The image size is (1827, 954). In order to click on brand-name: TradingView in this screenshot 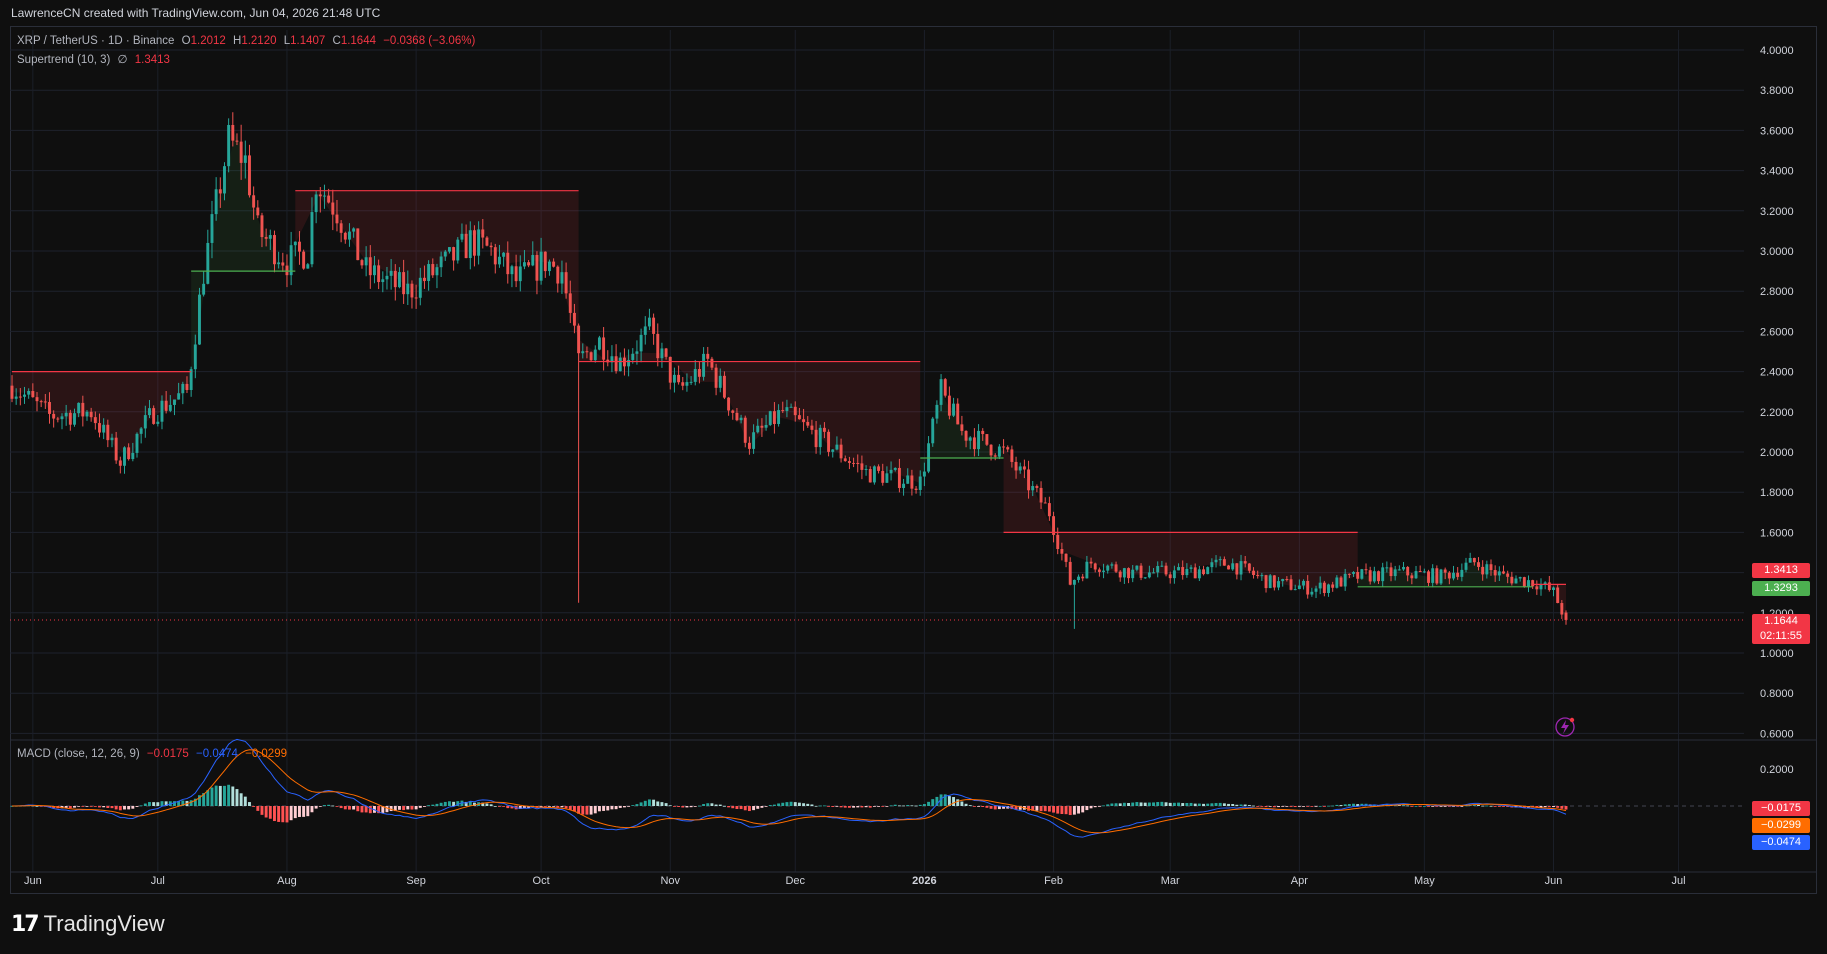, I will do `click(104, 923)`.